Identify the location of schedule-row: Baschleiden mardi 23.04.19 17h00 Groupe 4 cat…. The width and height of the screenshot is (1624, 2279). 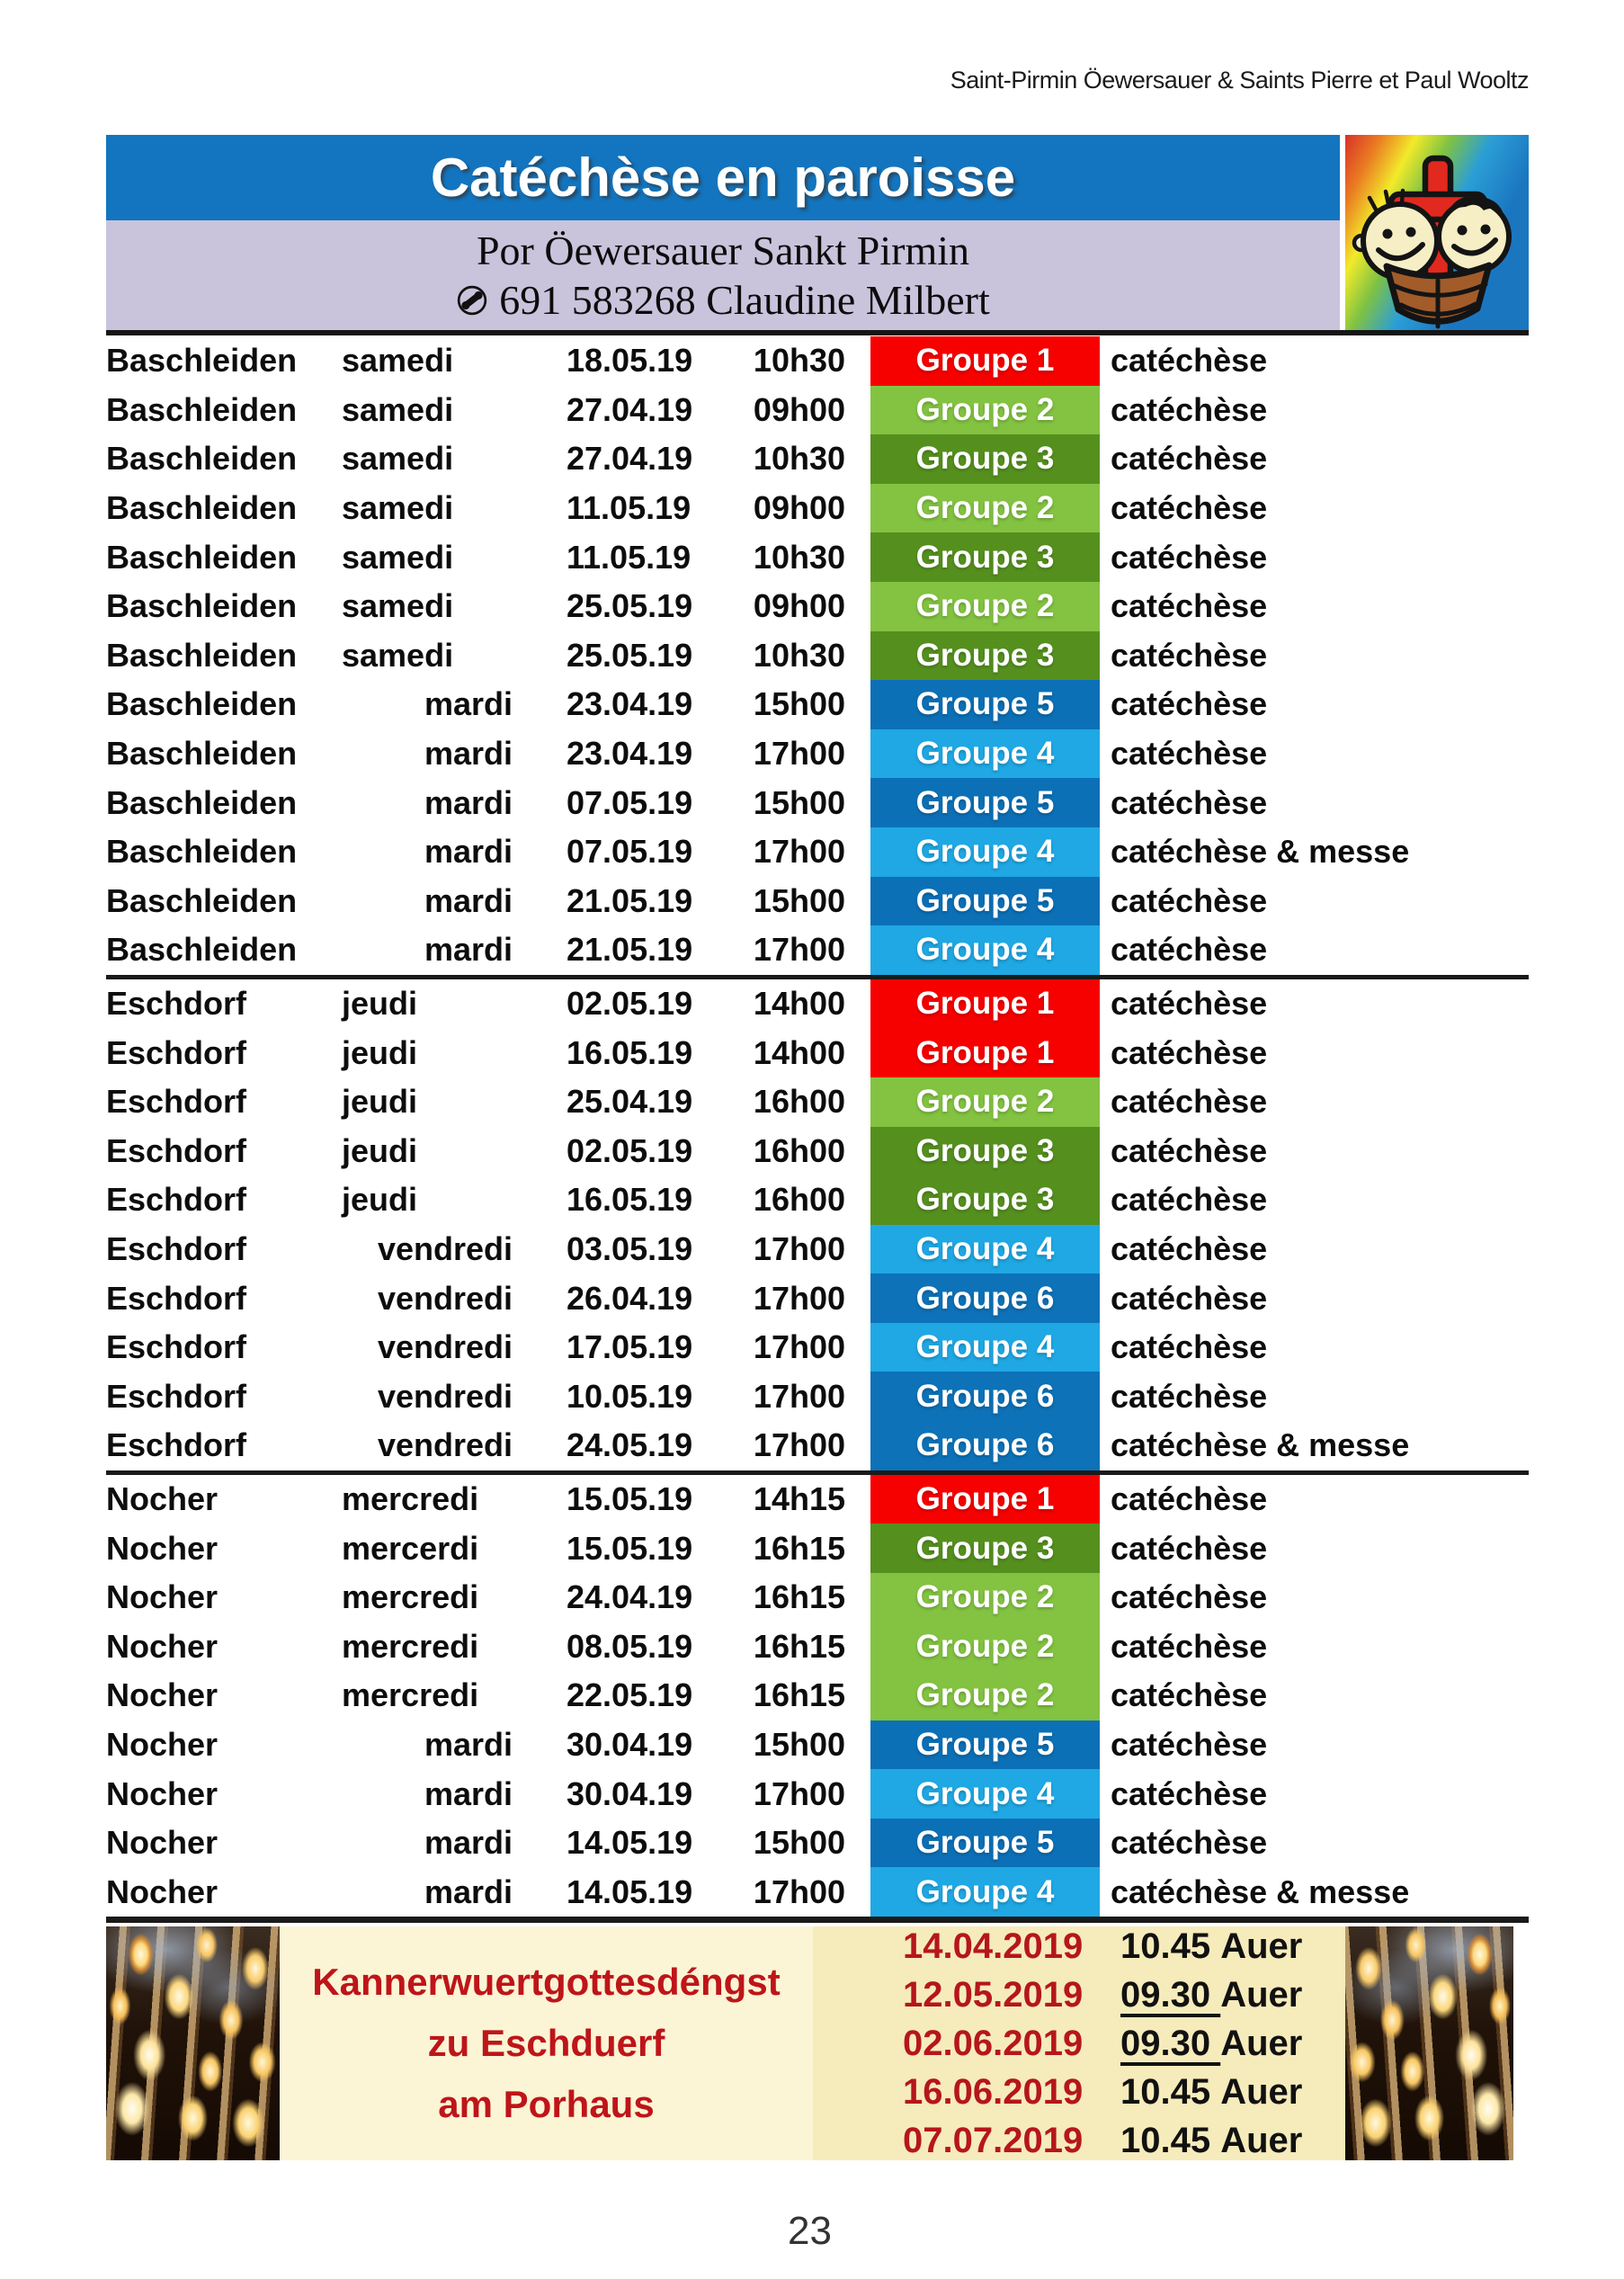
(817, 753).